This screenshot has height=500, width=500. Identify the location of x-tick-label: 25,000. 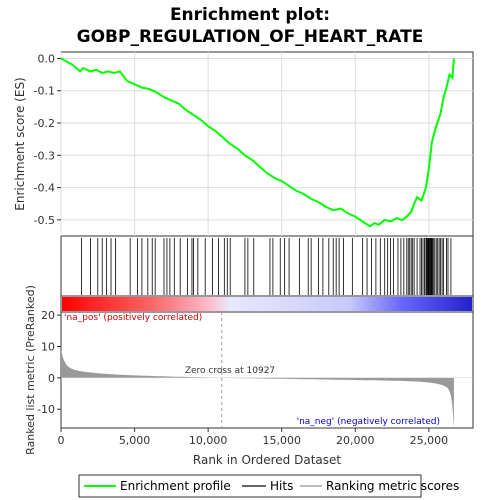
(429, 440).